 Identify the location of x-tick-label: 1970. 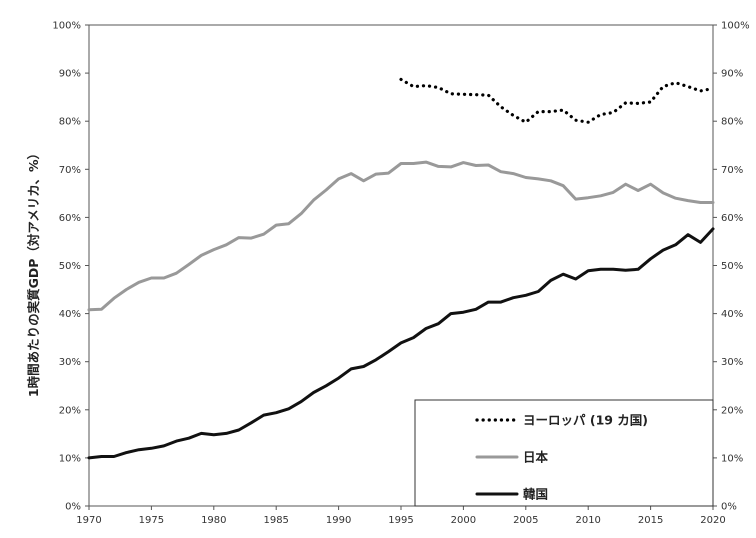
(88, 520).